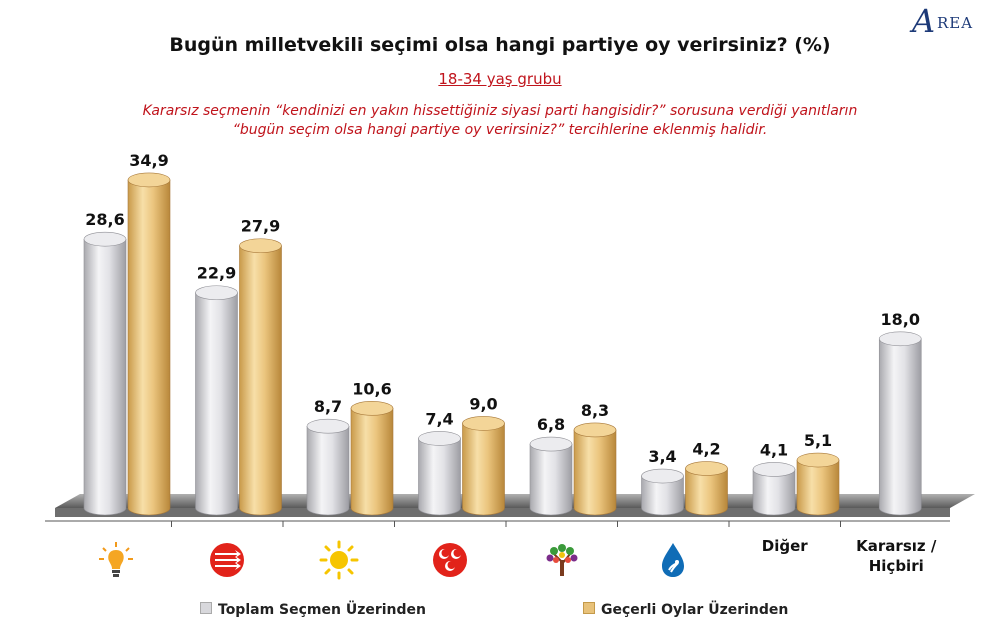  I want to click on category-label: Kararsız / Hiçbiri, so click(896, 556).